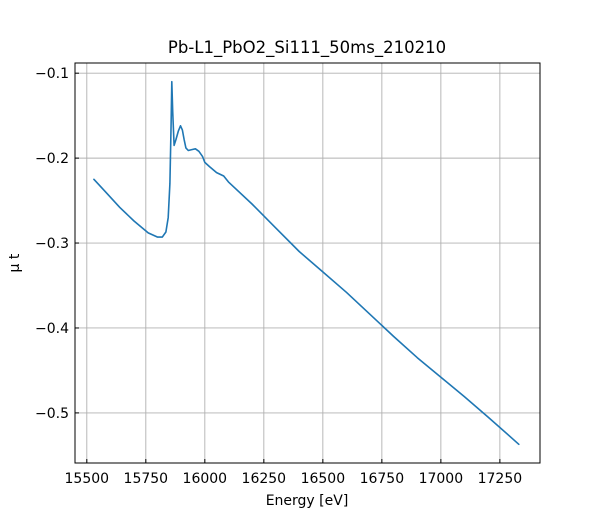 Image resolution: width=600 pixels, height=520 pixels. Describe the element at coordinates (307, 48) in the screenshot. I see `chart-title: Pb-L1_PbO2_Si111_50ms_210210` at that location.